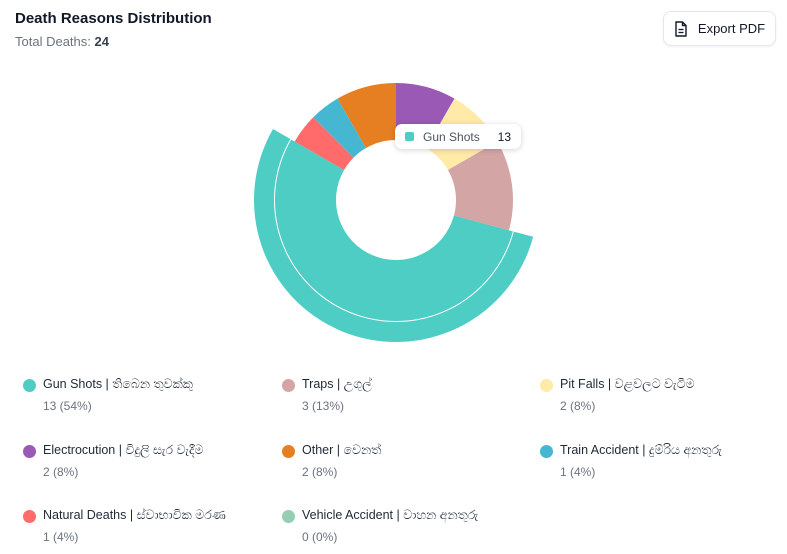 The height and width of the screenshot is (554, 787). Describe the element at coordinates (337, 384) in the screenshot. I see `legend-label: Traps | උගුල්` at that location.